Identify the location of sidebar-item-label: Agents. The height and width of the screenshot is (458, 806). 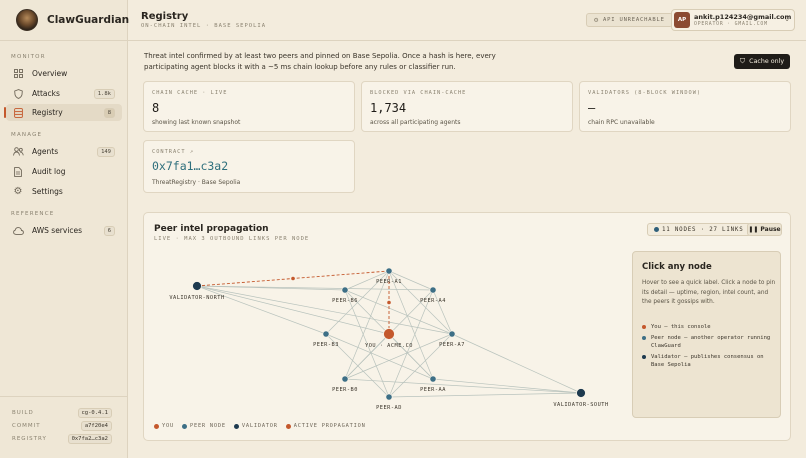
(45, 151).